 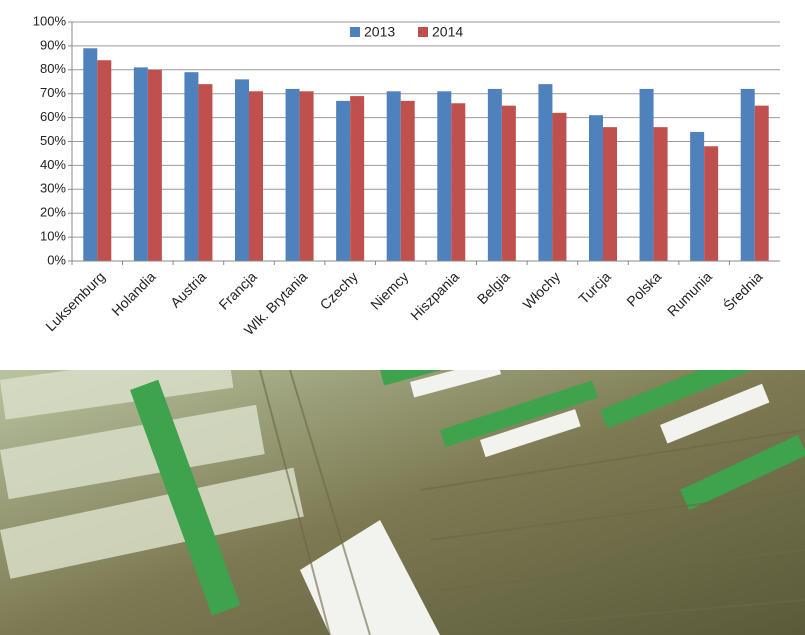 What do you see at coordinates (53, 116) in the screenshot?
I see `y-tick-label: 60%` at bounding box center [53, 116].